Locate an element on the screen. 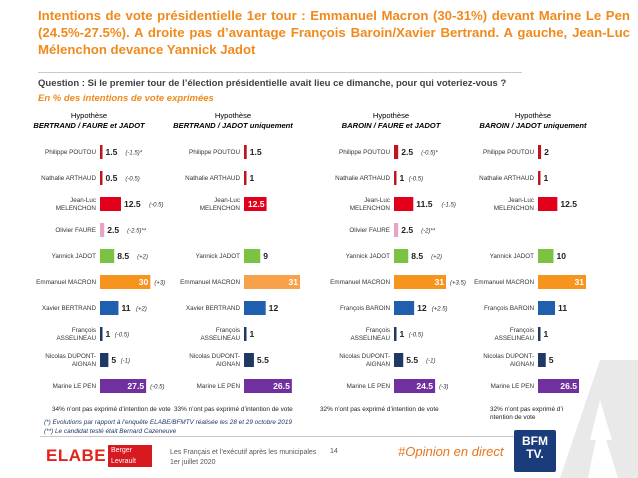  data-label: 24.5 is located at coordinates (424, 386).